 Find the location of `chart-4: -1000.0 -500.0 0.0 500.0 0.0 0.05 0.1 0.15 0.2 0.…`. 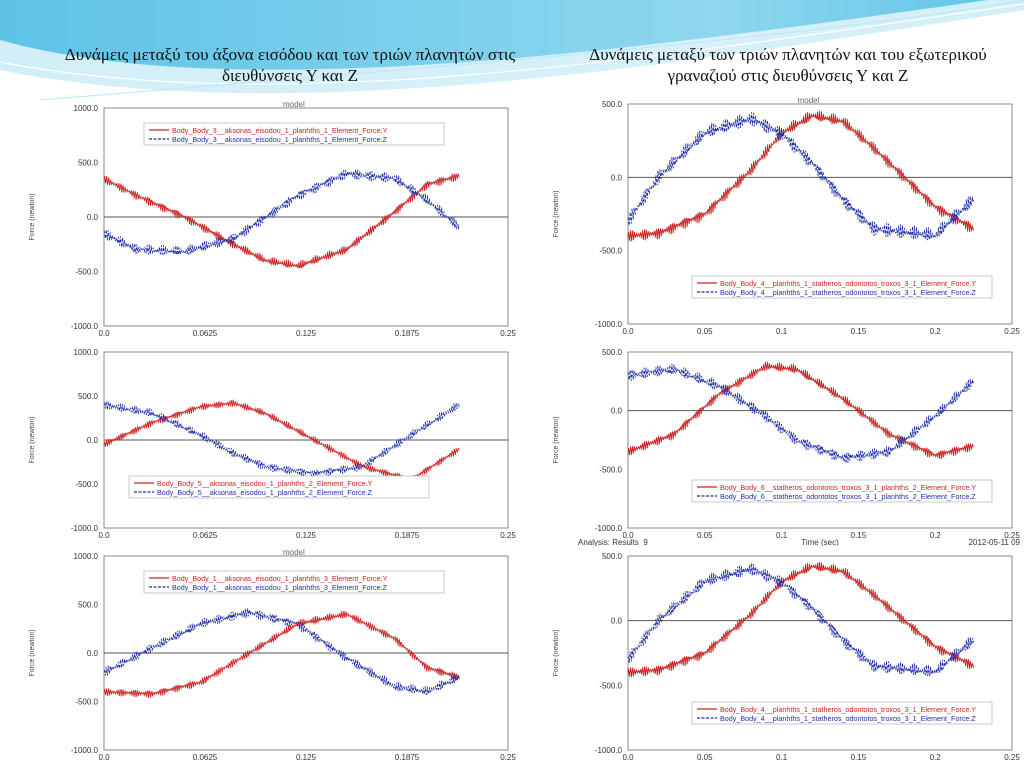

chart-4: -1000.0 -500.0 0.0 500.0 0.0 0.05 0.1 0.15 0.2 0.… is located at coordinates (787, 447).